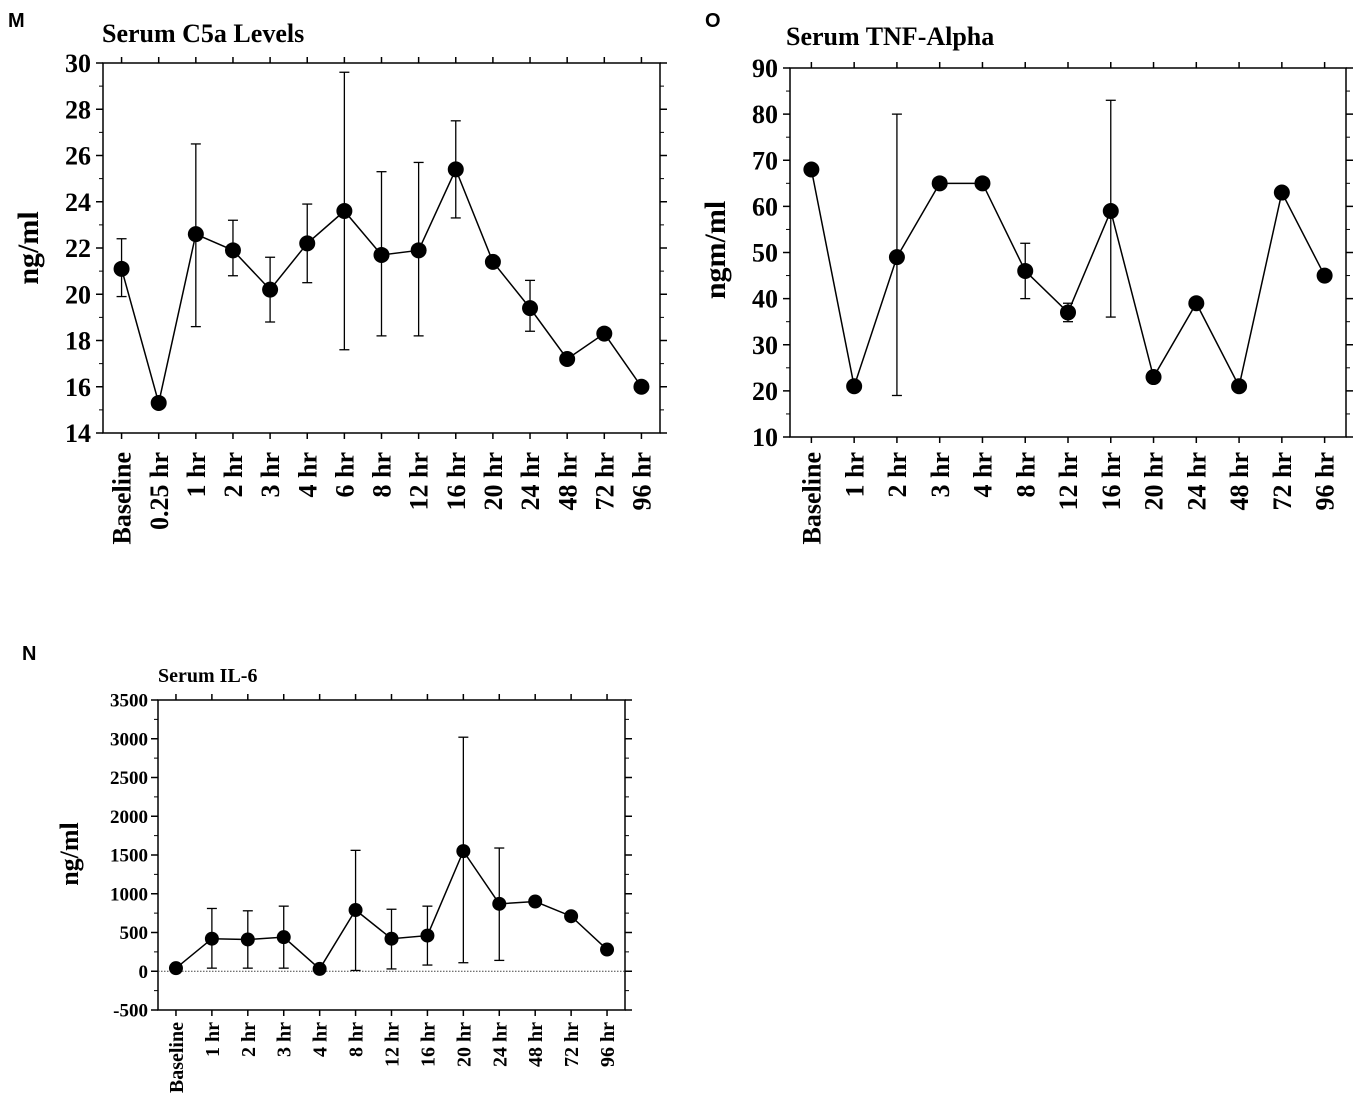 The image size is (1367, 1111). Describe the element at coordinates (765, 299) in the screenshot. I see `y-tick-label: 40` at that location.